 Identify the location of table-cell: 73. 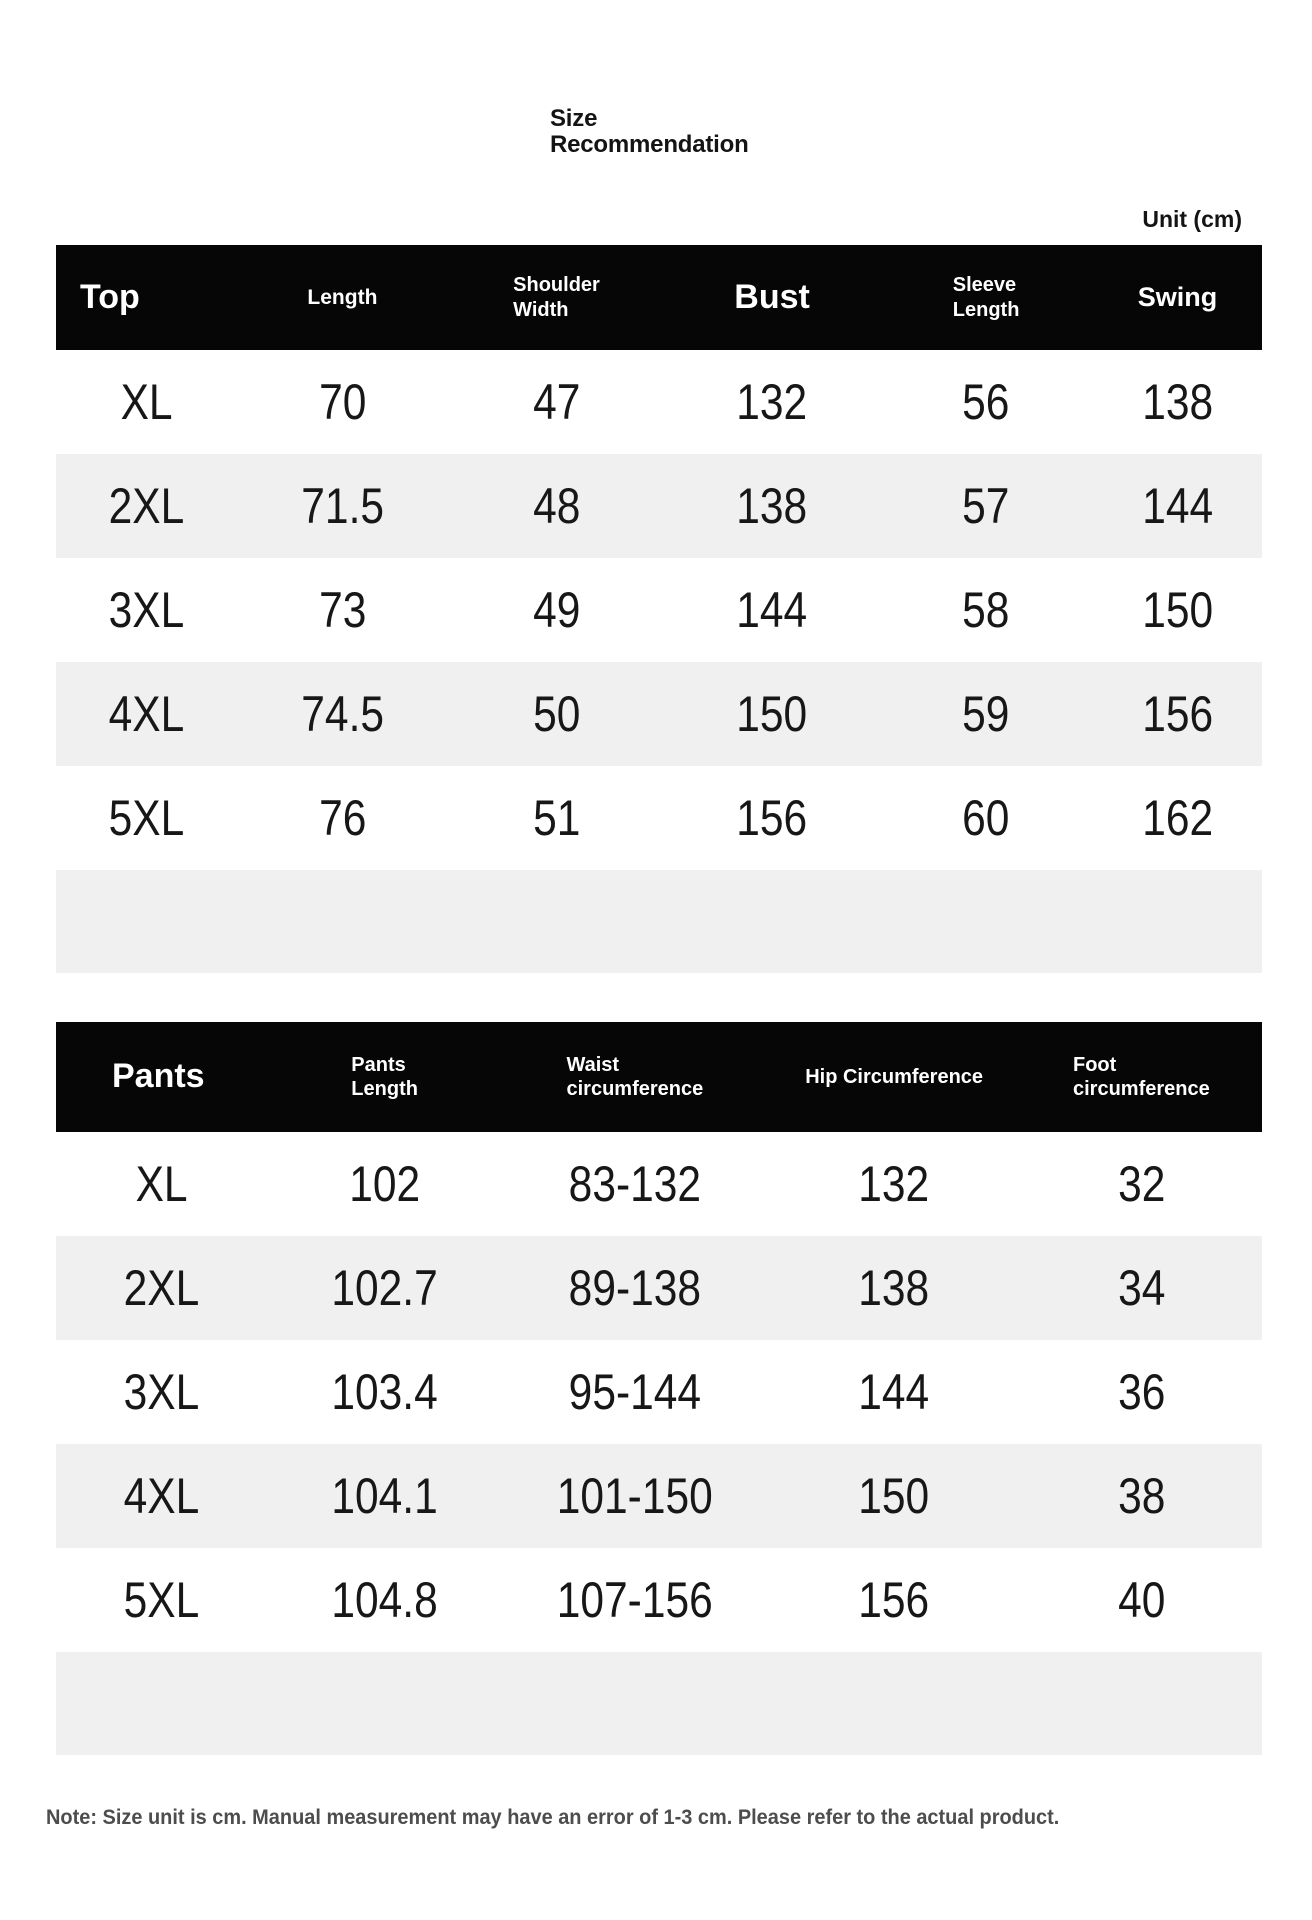
(342, 610).